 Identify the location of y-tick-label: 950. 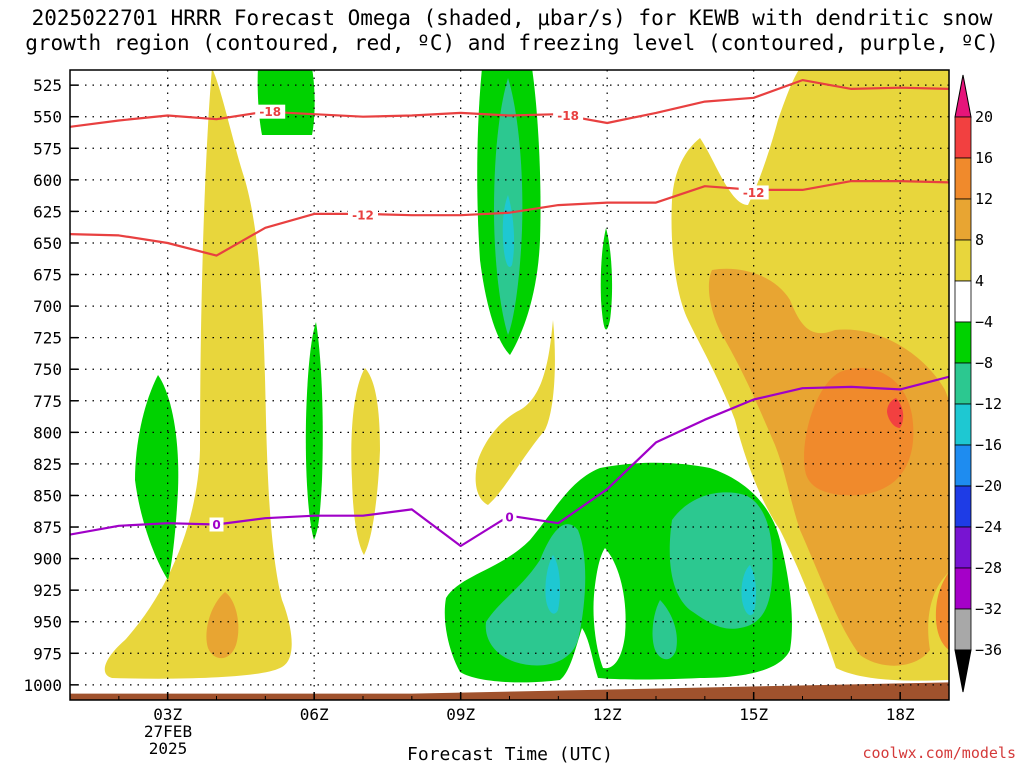
(47, 622).